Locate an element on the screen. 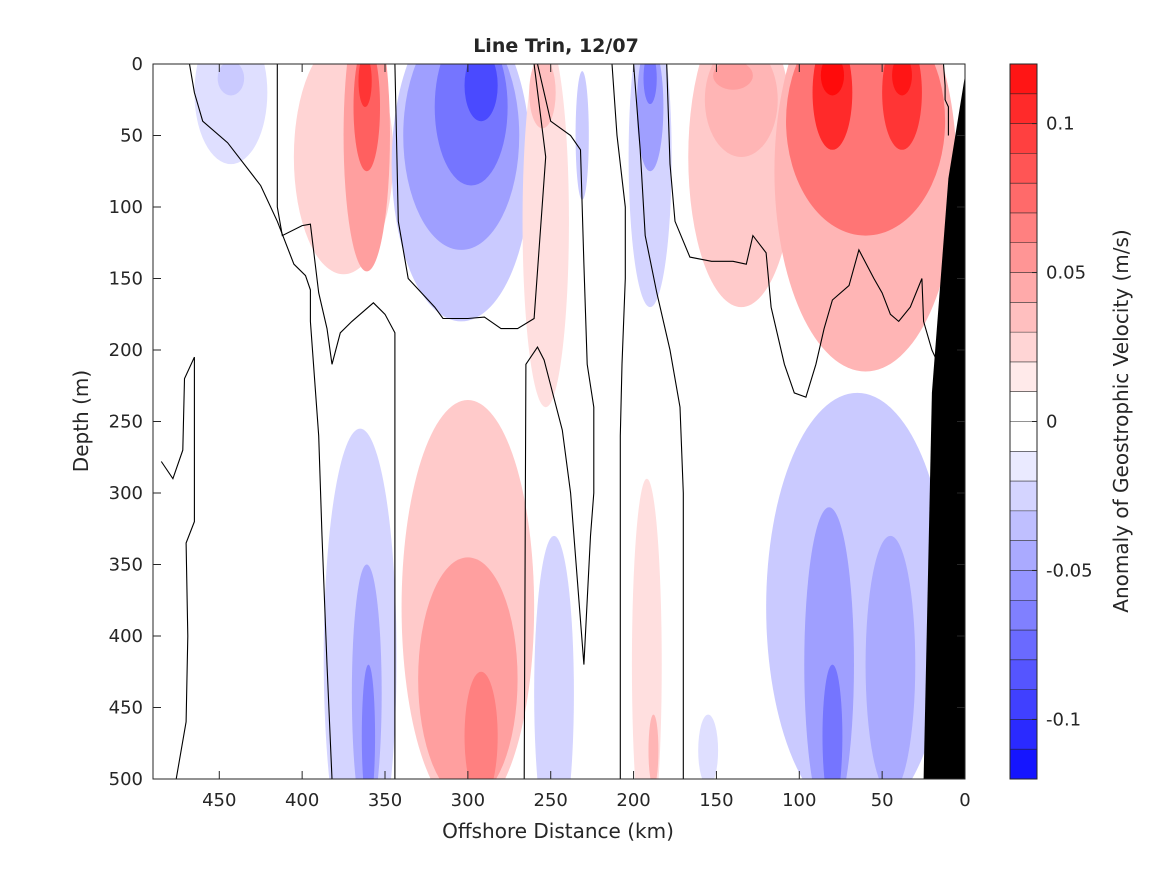 The height and width of the screenshot is (879, 1167). y-tick-label-400: 400 is located at coordinates (126, 636).